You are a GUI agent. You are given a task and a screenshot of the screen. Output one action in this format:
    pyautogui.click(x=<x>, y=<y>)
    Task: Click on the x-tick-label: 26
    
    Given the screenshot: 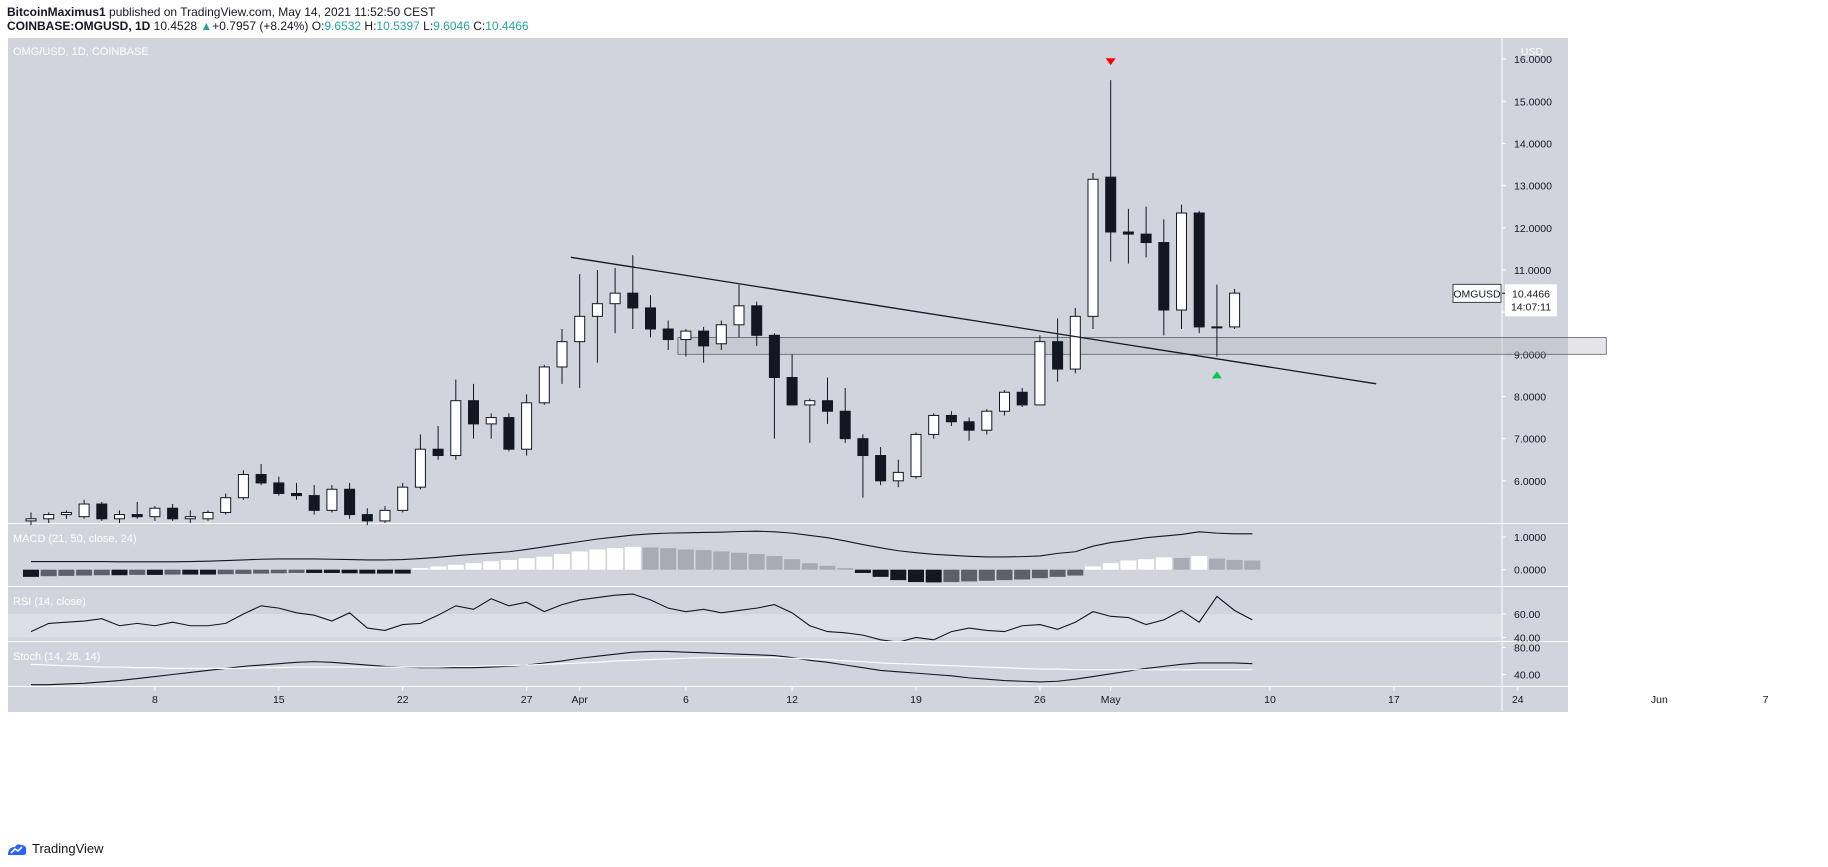 What is the action you would take?
    pyautogui.click(x=1040, y=700)
    